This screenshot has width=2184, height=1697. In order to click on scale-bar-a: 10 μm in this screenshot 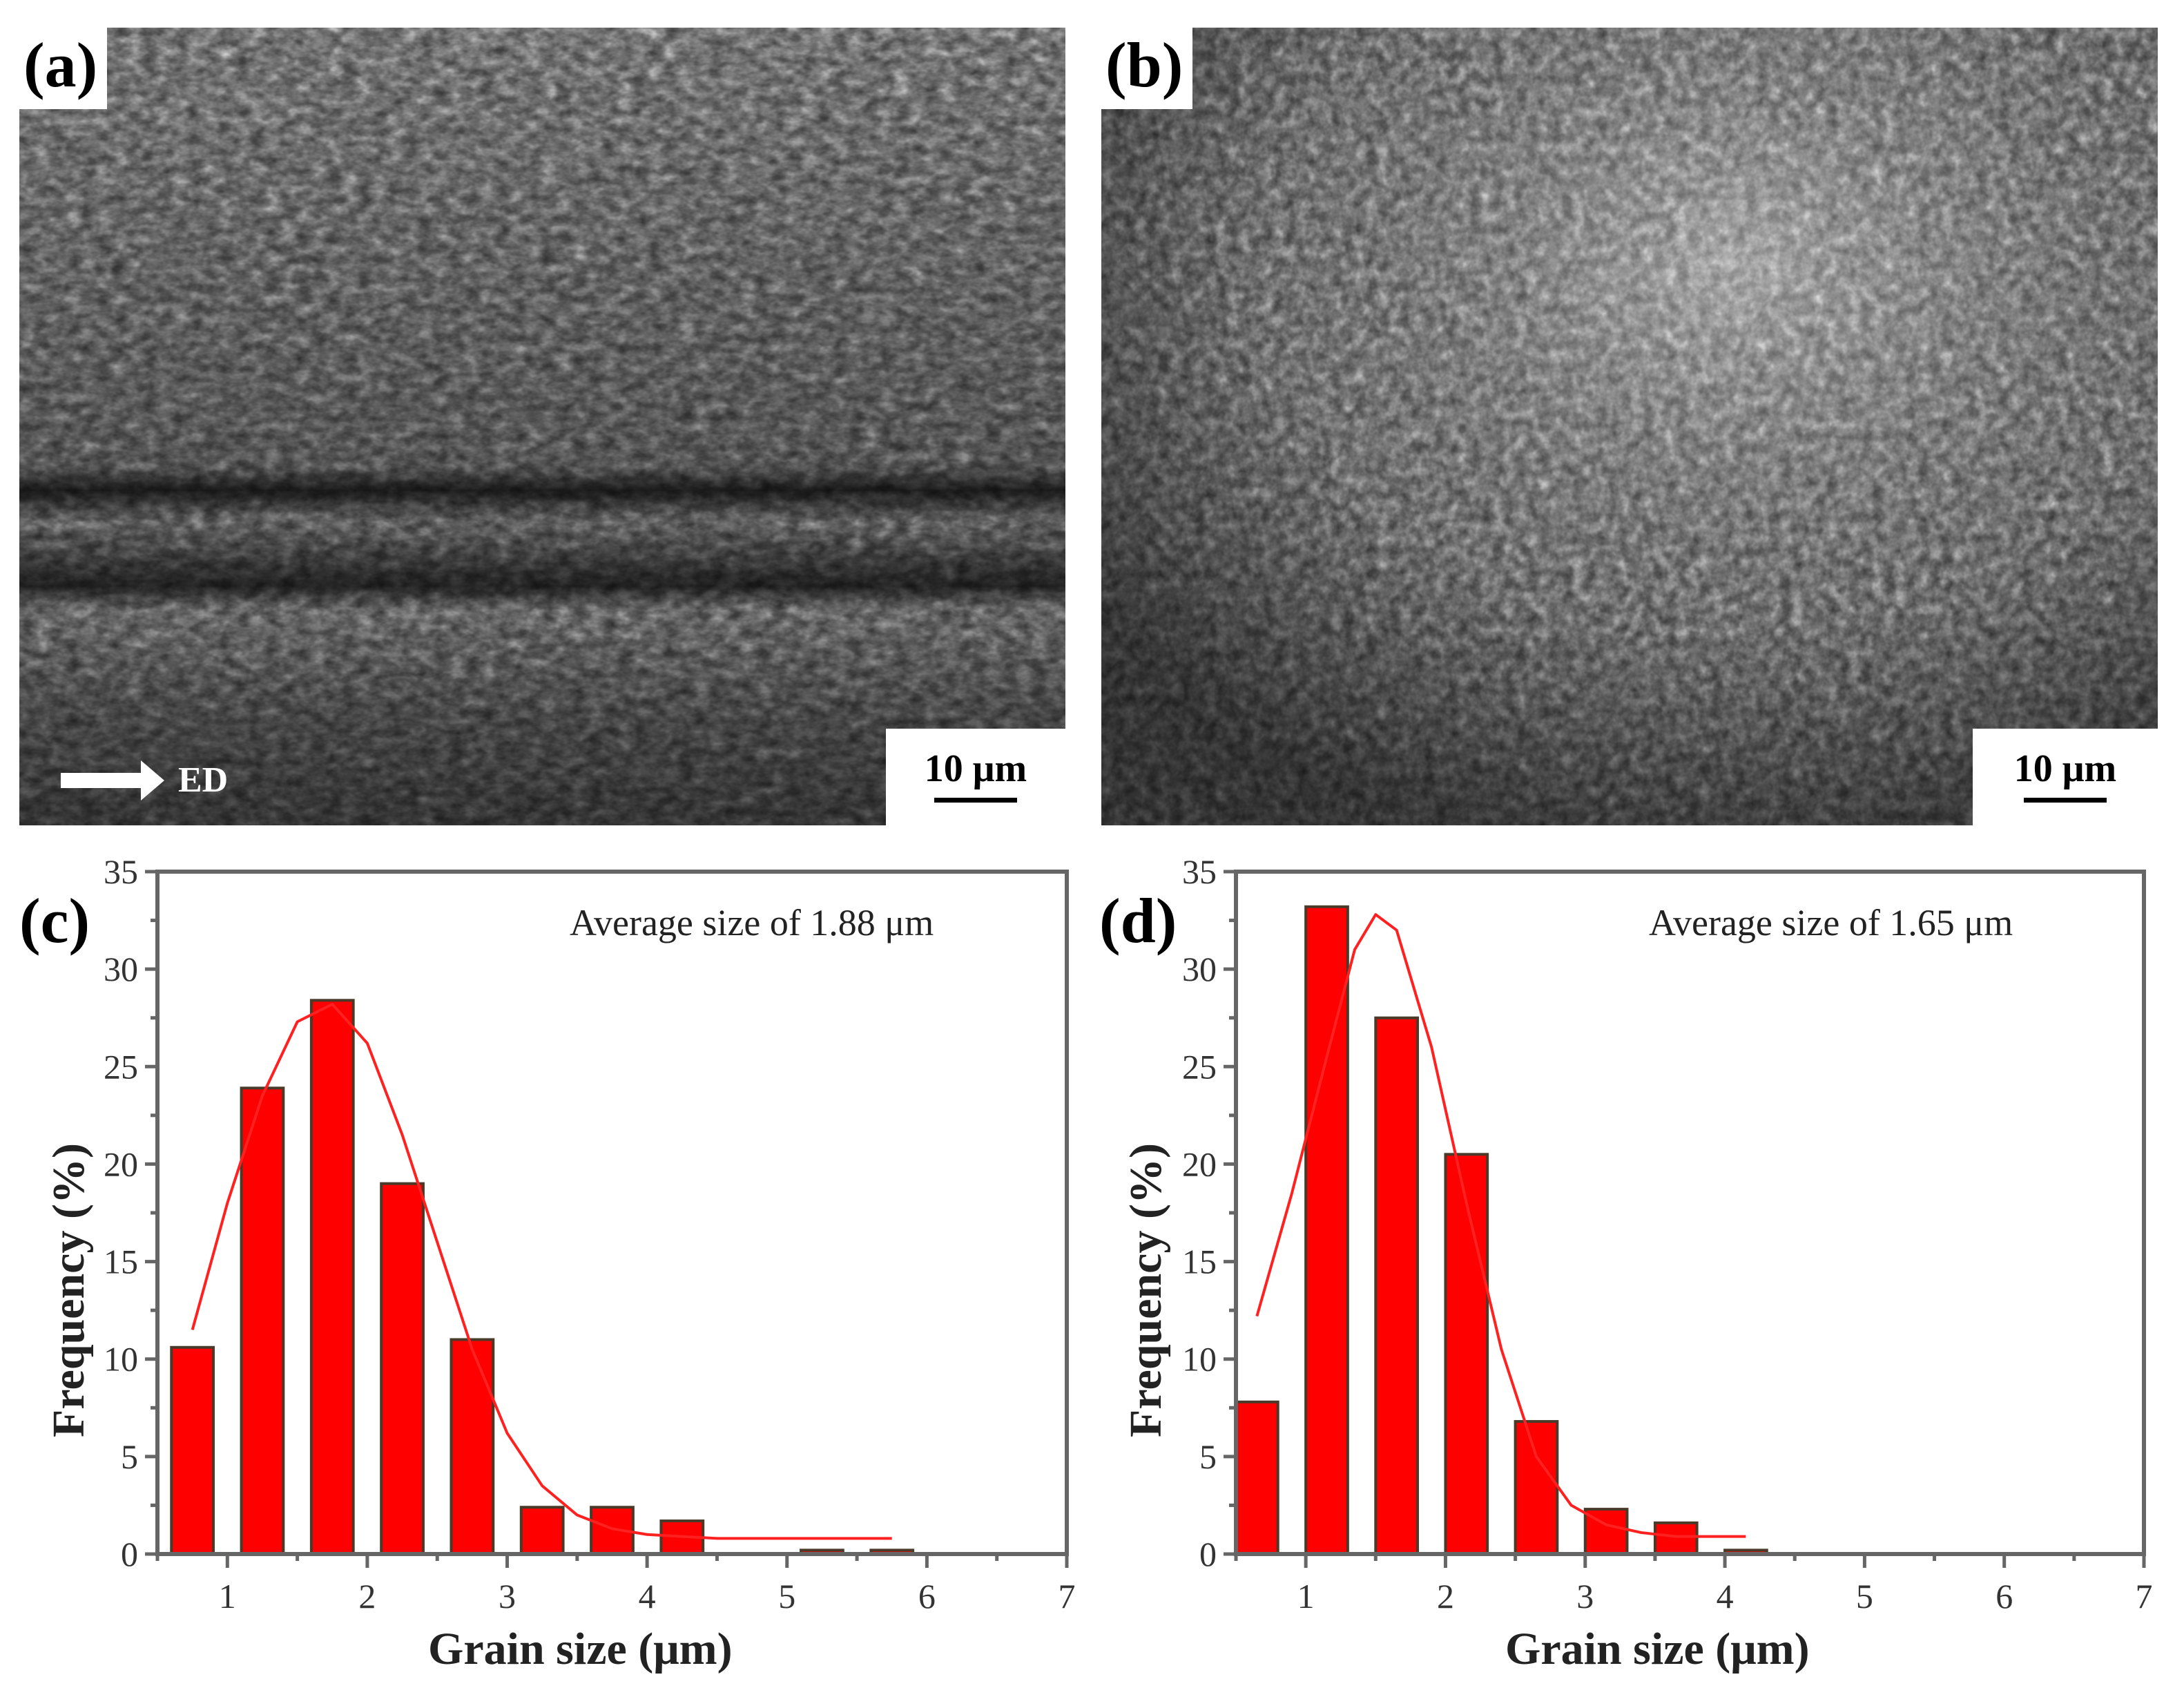, I will do `click(975, 777)`.